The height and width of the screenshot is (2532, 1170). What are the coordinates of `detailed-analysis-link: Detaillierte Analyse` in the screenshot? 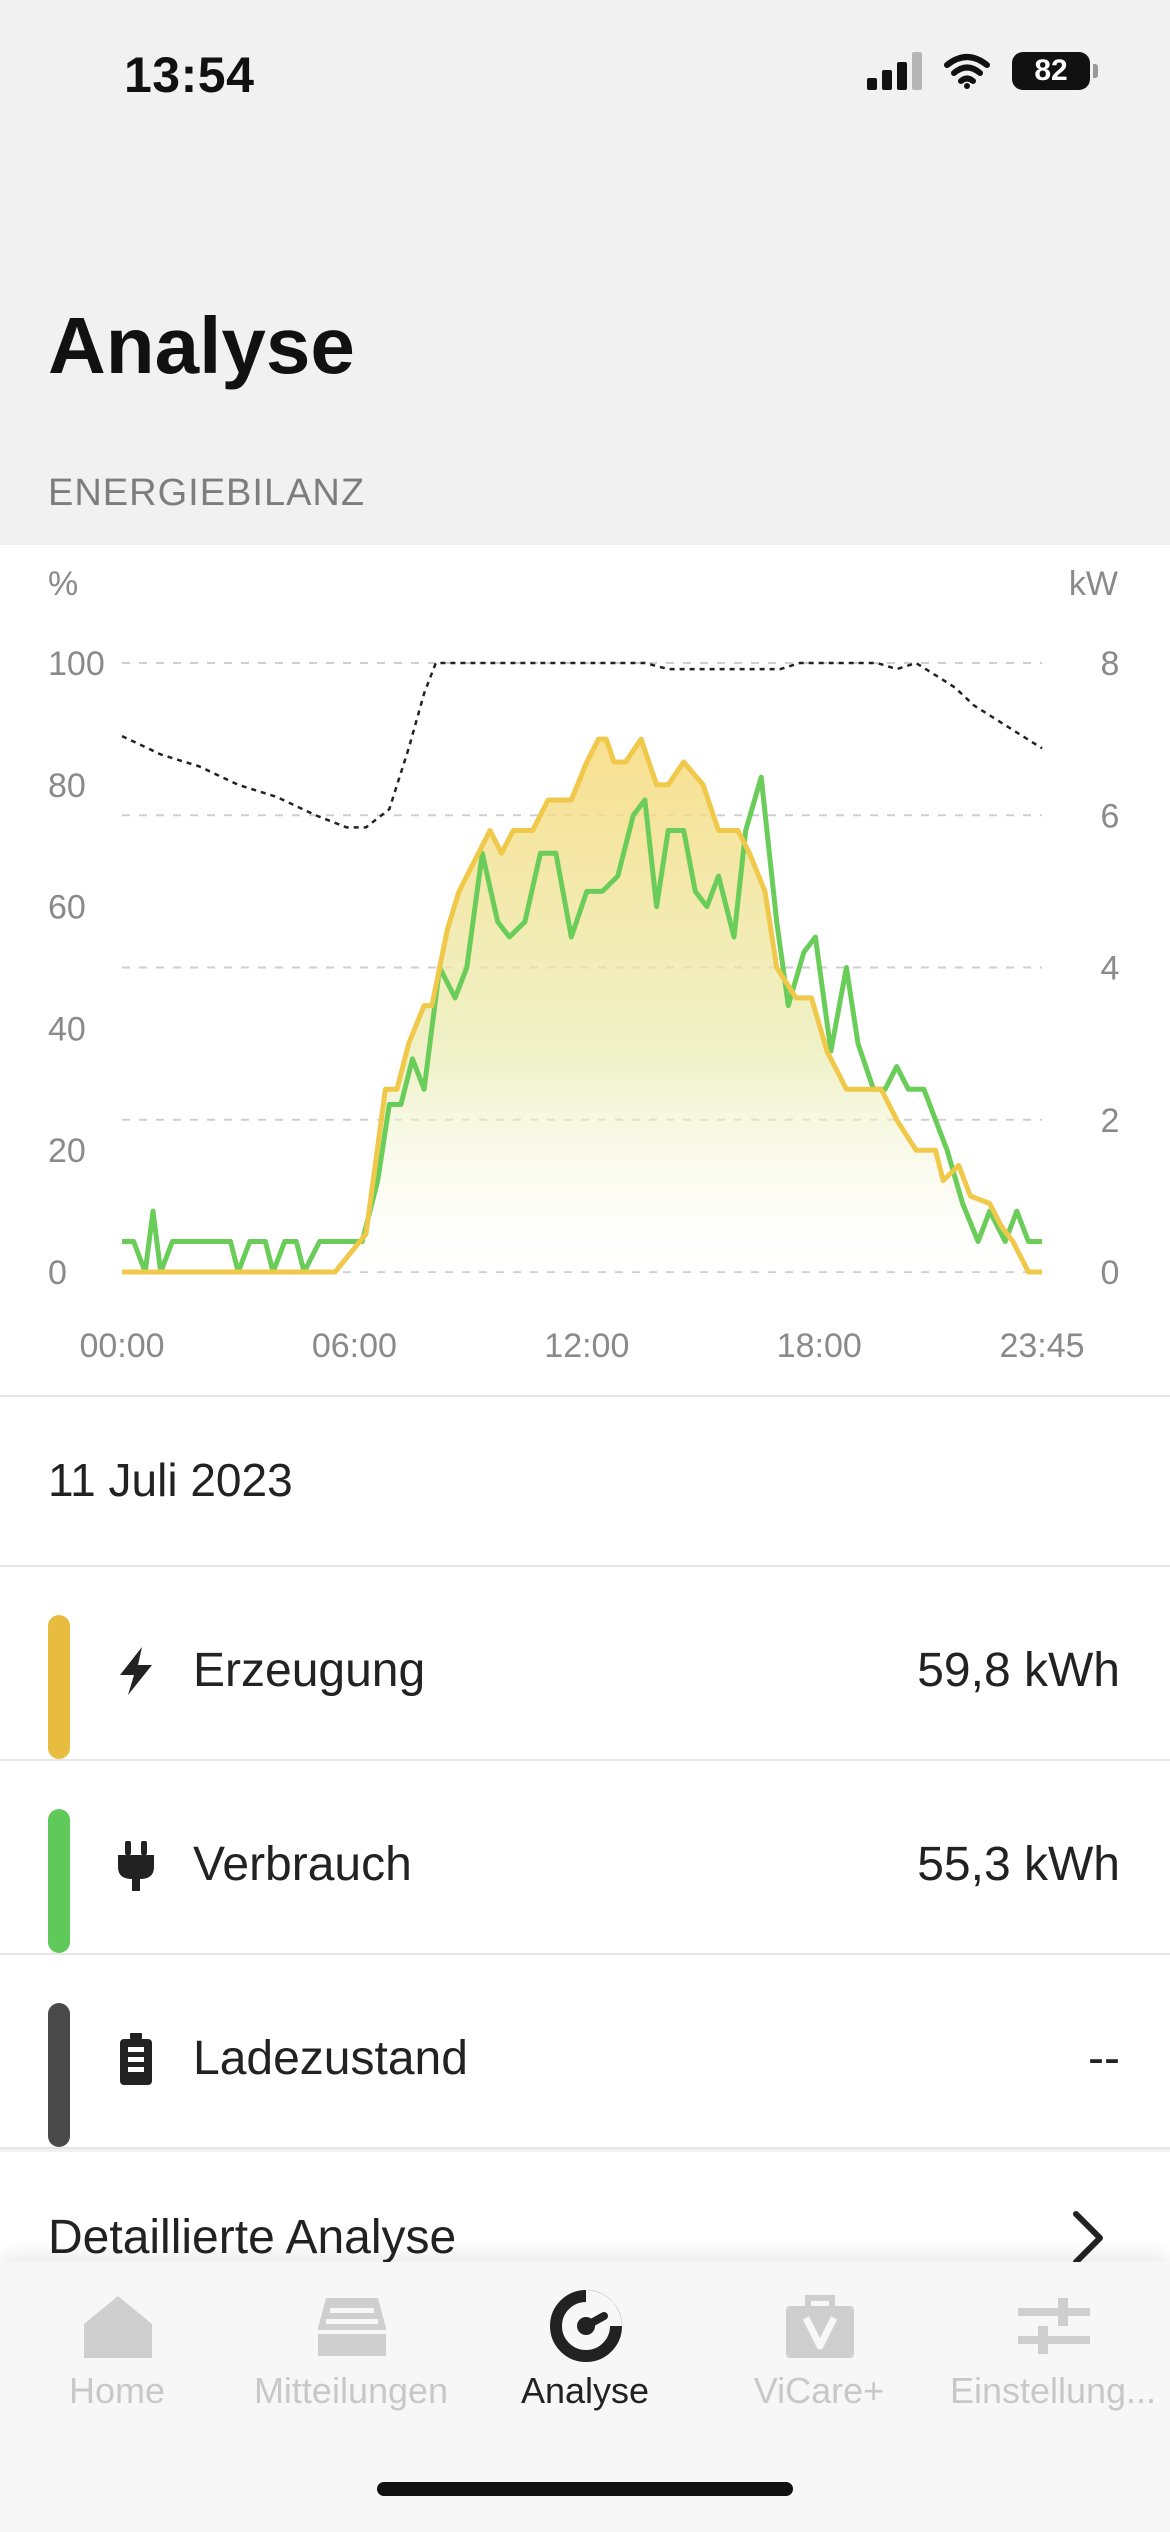 It's located at (585, 2208).